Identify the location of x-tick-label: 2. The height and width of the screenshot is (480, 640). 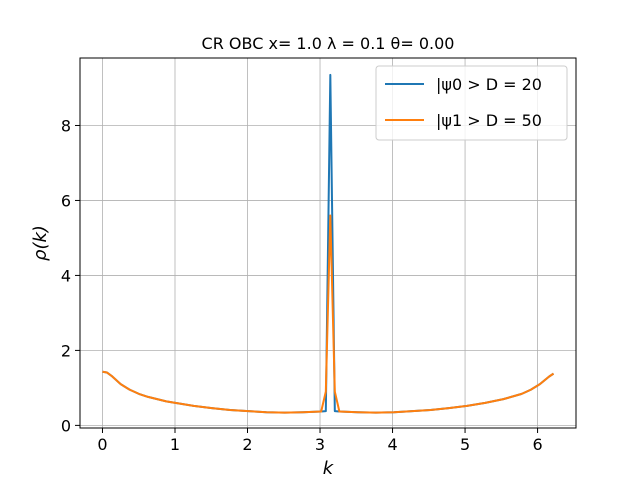
(247, 444).